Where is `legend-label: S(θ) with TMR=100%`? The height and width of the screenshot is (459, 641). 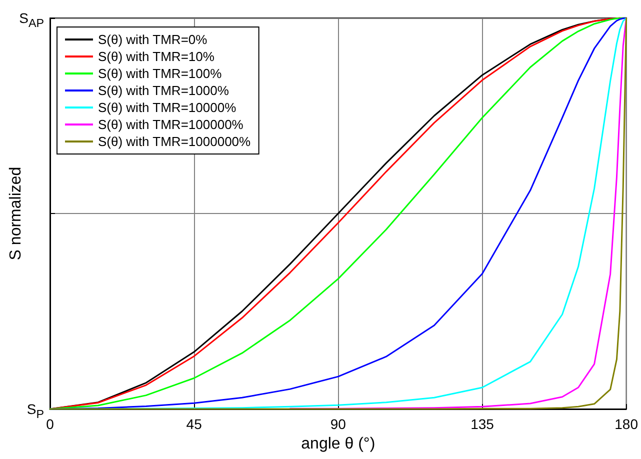
legend-label: S(θ) with TMR=100% is located at coordinates (160, 73).